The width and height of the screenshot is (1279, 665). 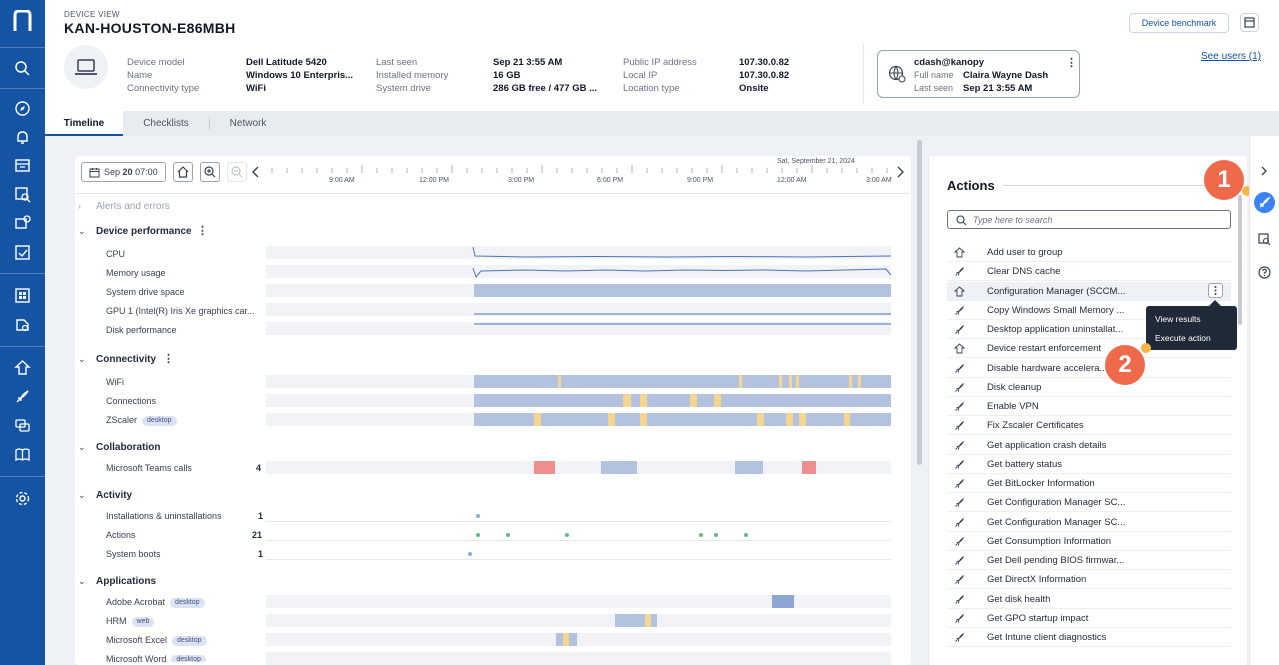 What do you see at coordinates (1089, 252) in the screenshot?
I see `action-item: Add user to group` at bounding box center [1089, 252].